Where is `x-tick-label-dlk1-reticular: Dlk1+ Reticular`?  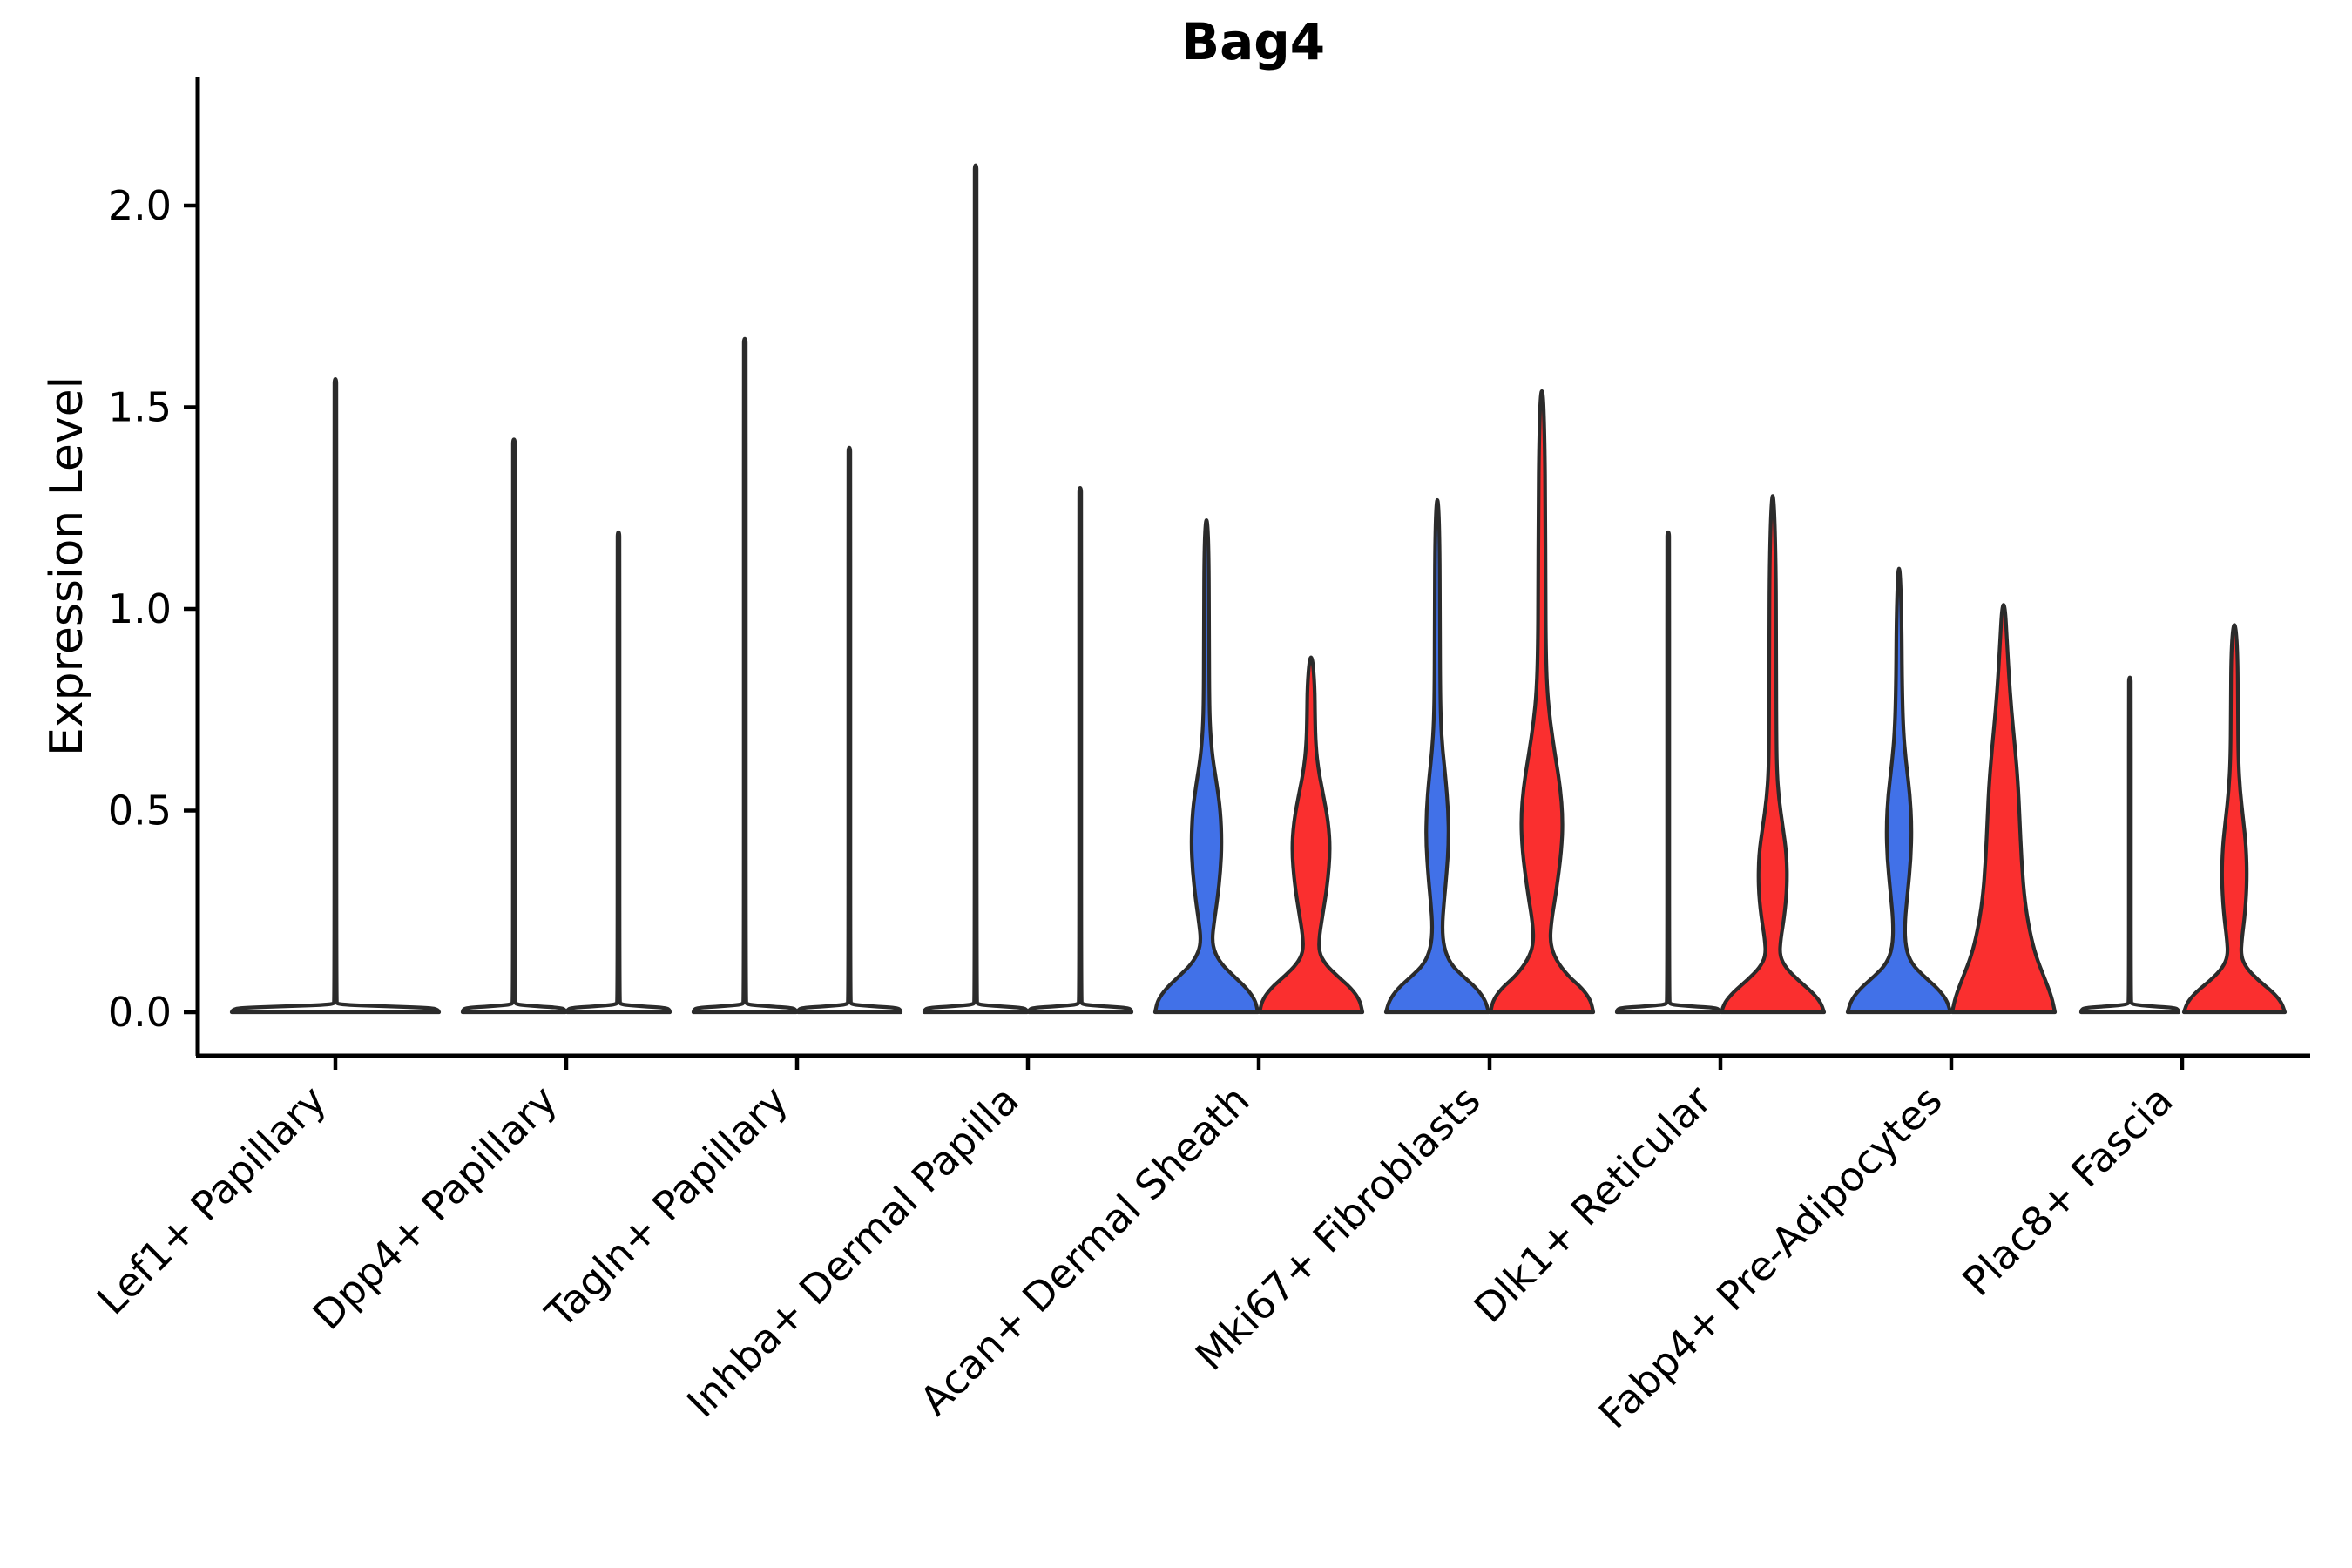 x-tick-label-dlk1-reticular: Dlk1+ Reticular is located at coordinates (1592, 1204).